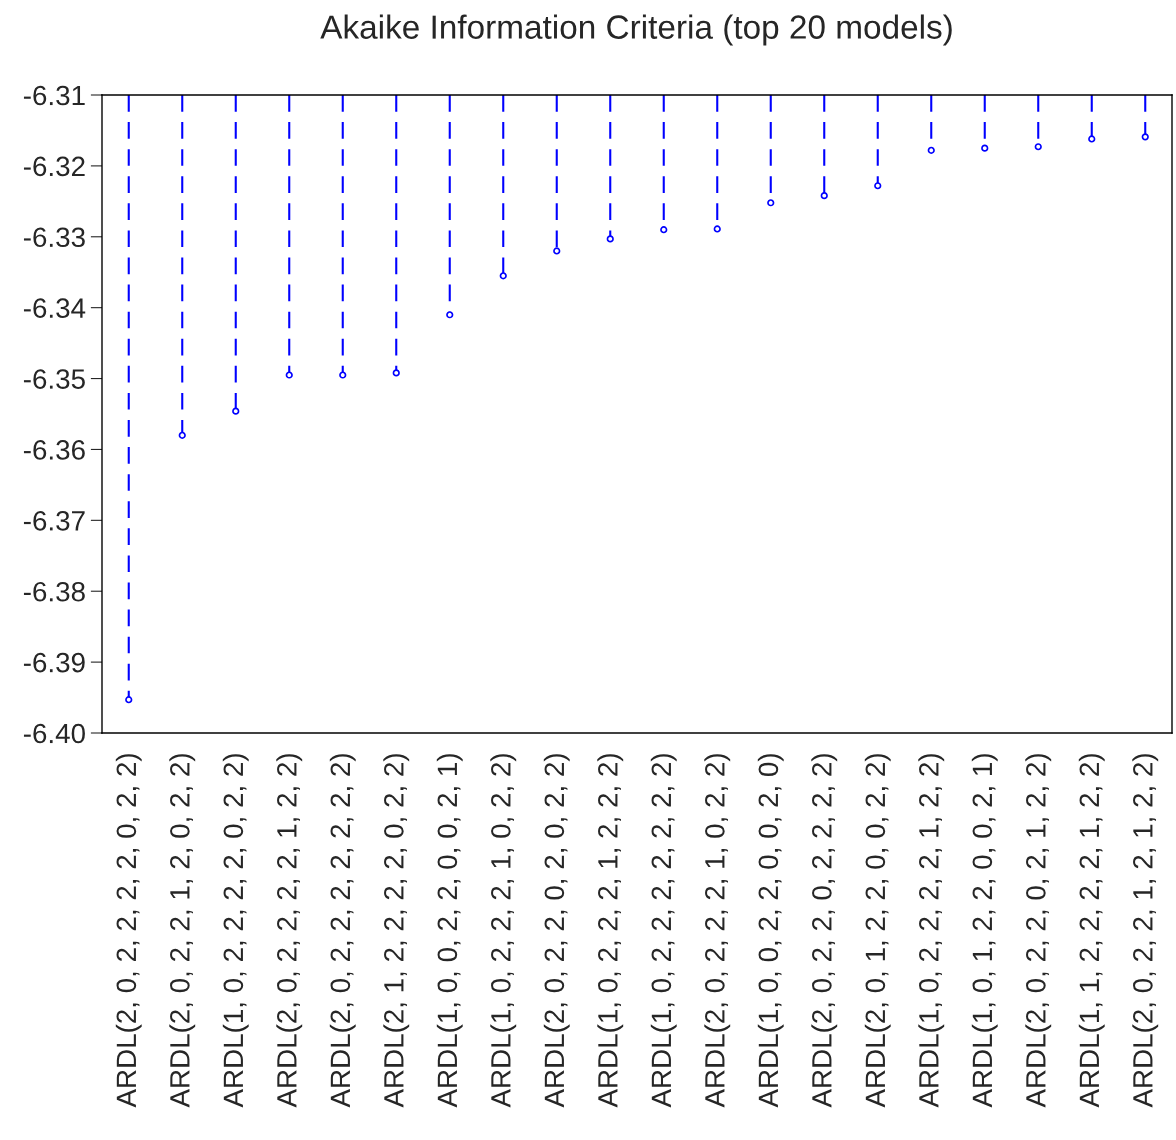 This screenshot has width=1176, height=1140. I want to click on y-tick-label: -6.32, so click(54, 166).